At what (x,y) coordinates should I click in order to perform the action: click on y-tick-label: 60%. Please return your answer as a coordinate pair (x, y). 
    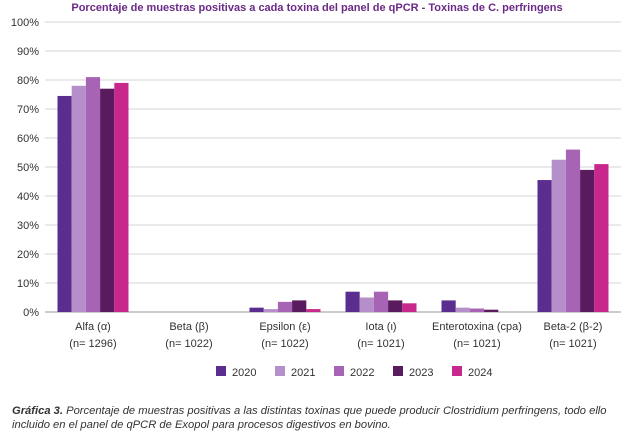
    Looking at the image, I should click on (28, 139).